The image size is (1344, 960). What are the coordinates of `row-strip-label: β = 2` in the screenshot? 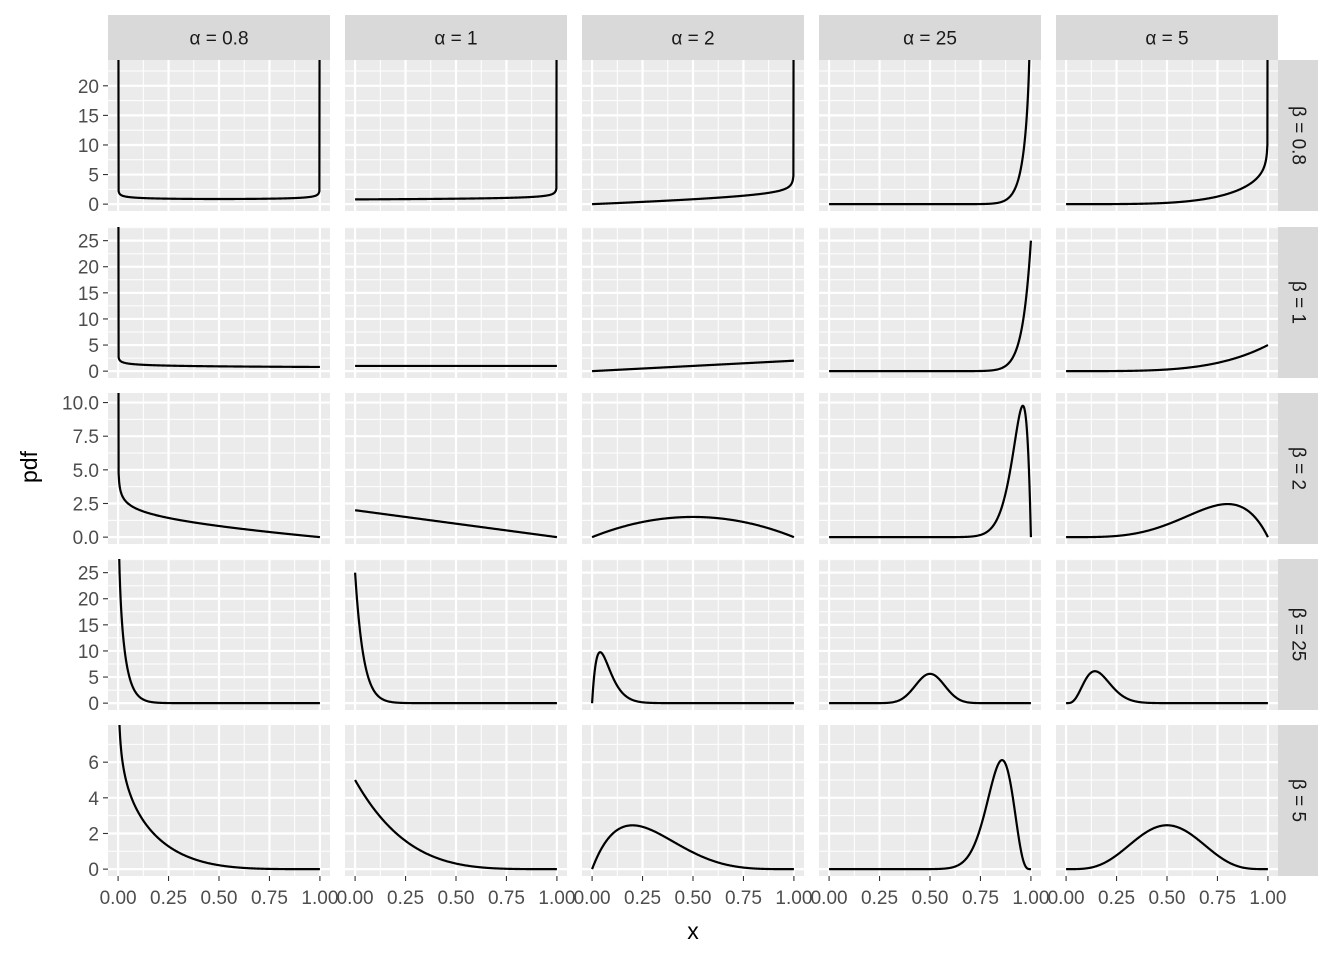 It's located at (1298, 468).